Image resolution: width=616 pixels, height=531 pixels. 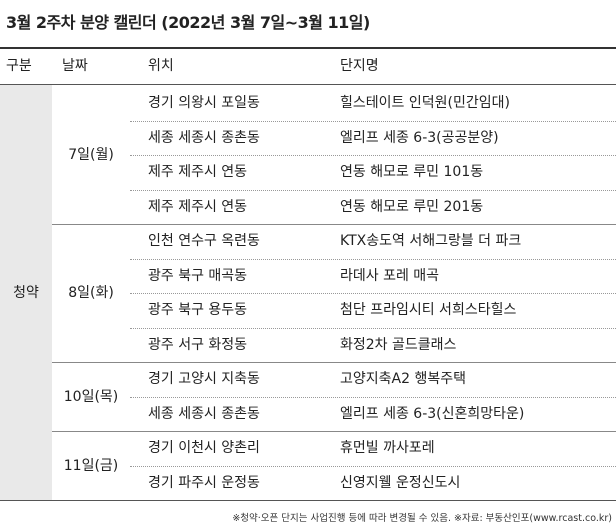 I want to click on top-rule, so click(x=308, y=48).